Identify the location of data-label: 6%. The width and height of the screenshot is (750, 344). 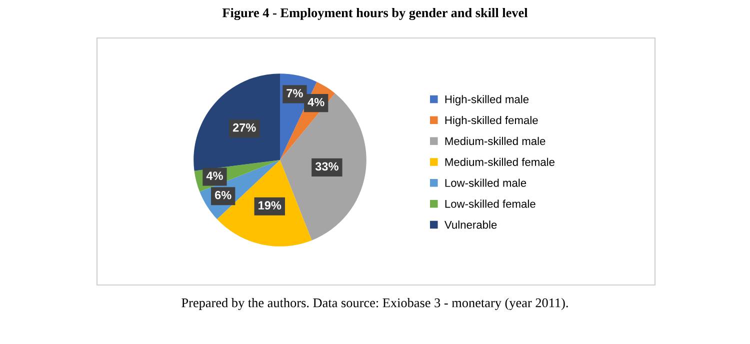
(223, 195).